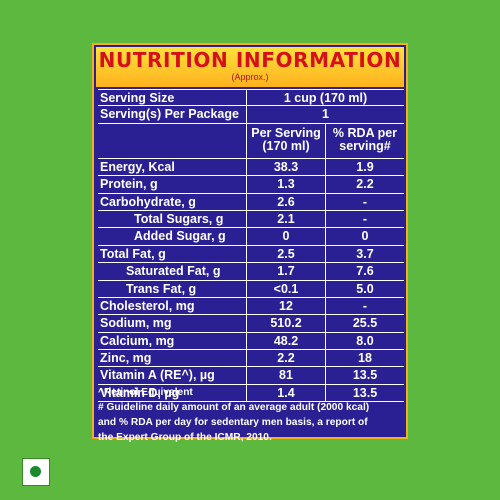  I want to click on per-serving-value: 2.5, so click(286, 254).